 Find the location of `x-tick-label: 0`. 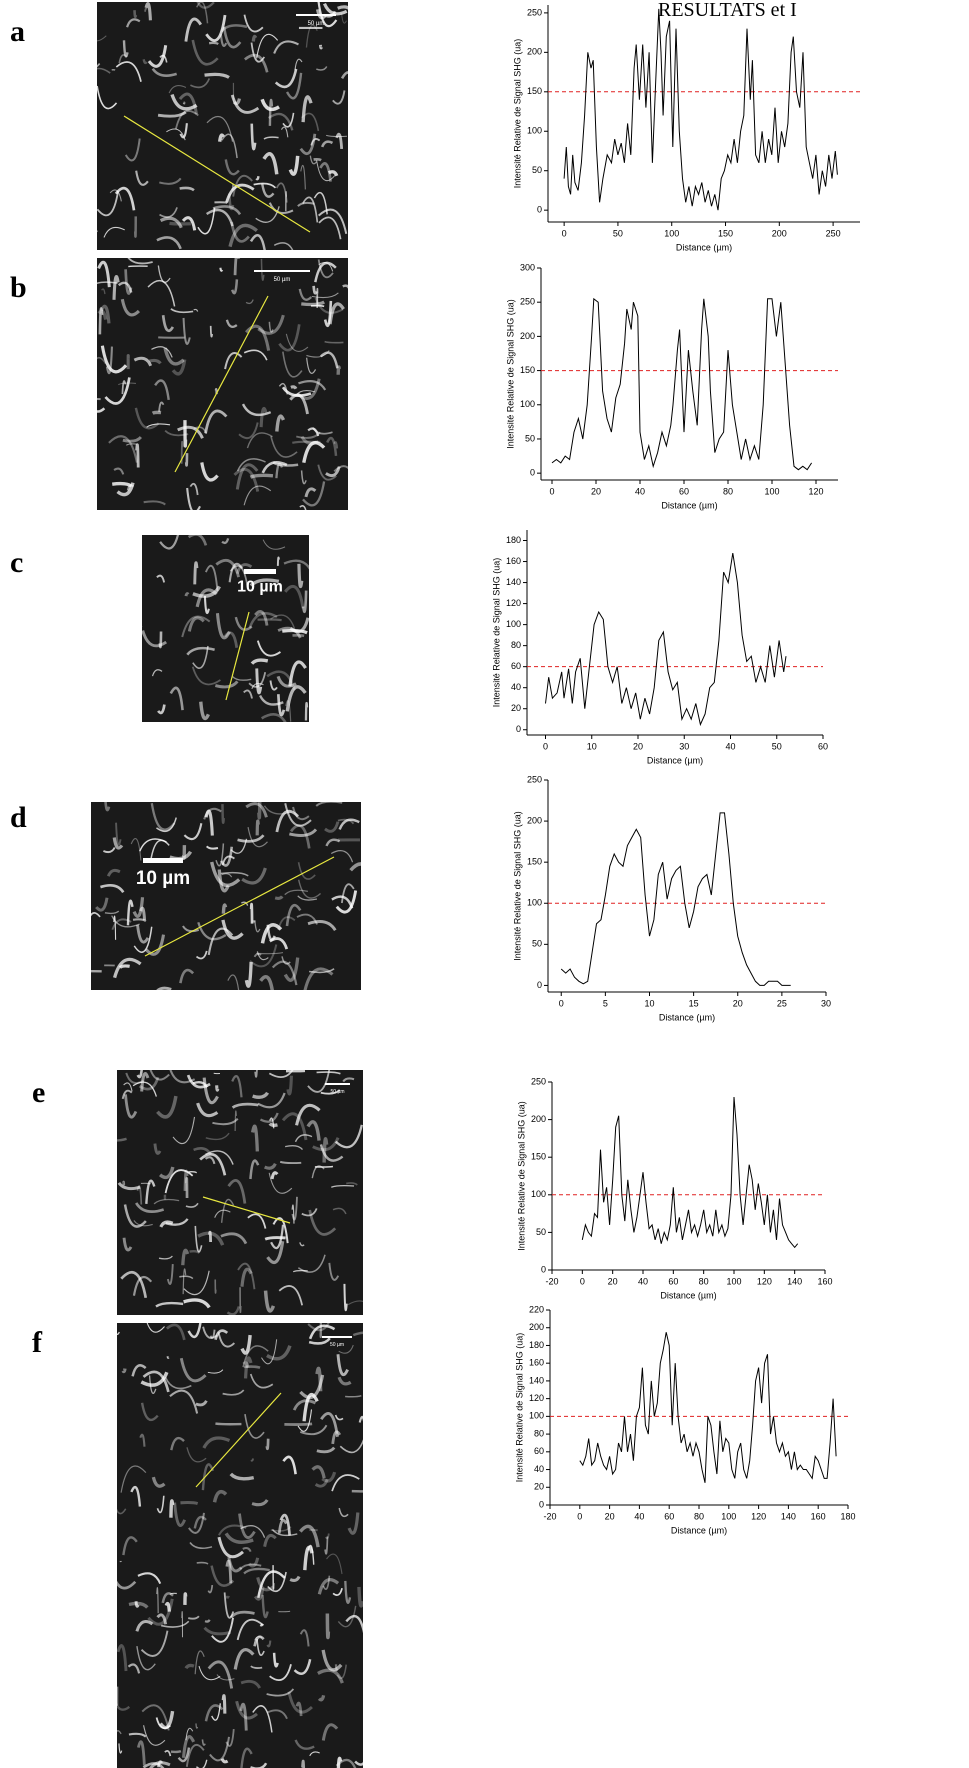

x-tick-label: 0 is located at coordinates (551, 491).